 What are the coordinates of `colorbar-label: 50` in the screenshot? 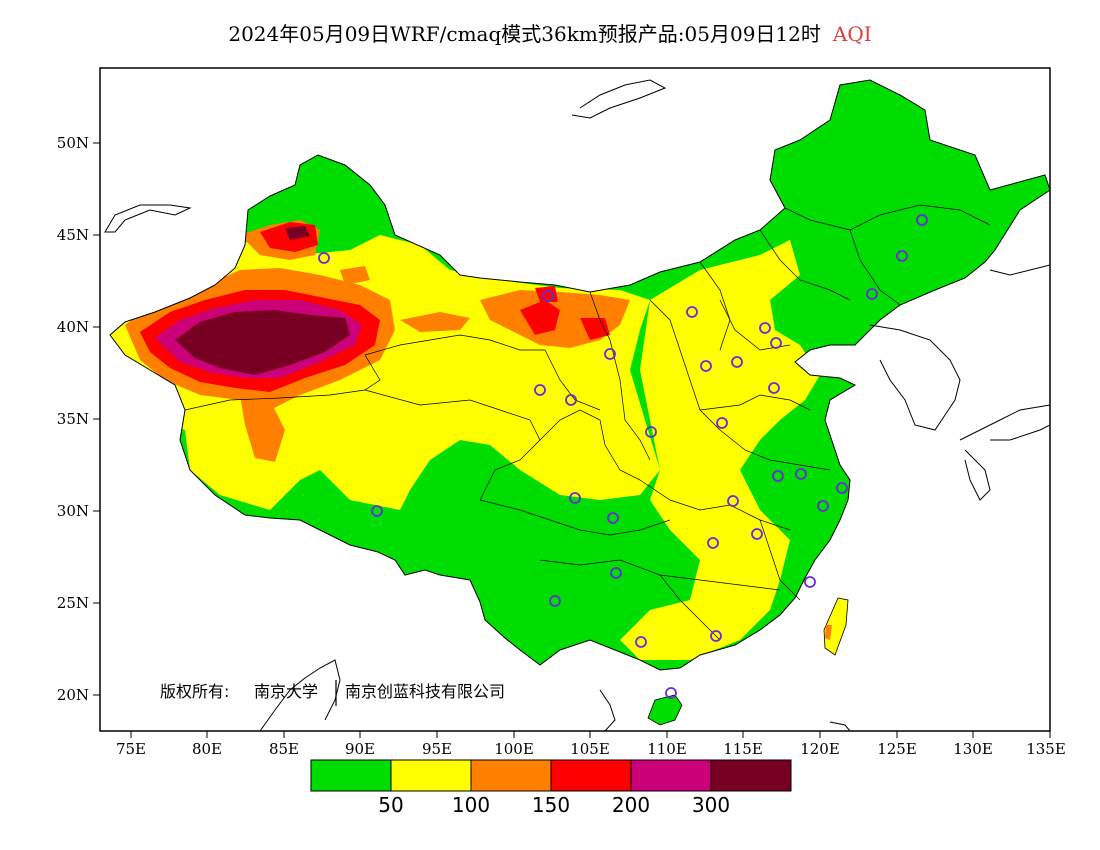 It's located at (390, 805).